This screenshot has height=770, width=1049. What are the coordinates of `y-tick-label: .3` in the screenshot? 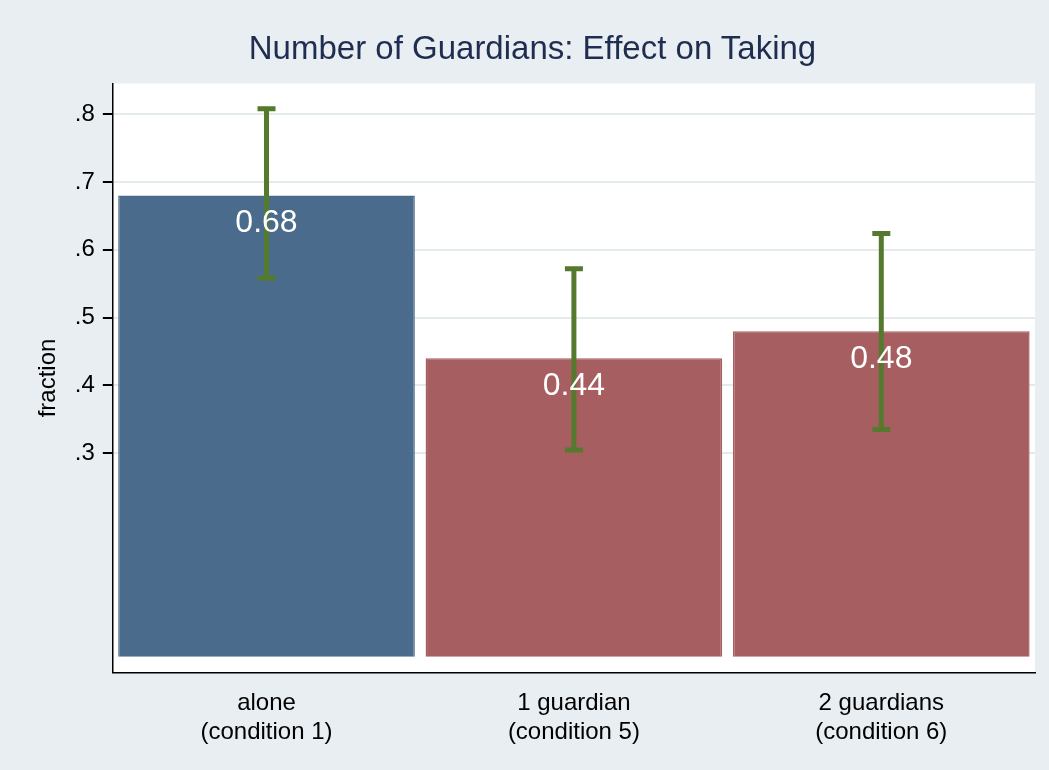 It's located at (84, 451).